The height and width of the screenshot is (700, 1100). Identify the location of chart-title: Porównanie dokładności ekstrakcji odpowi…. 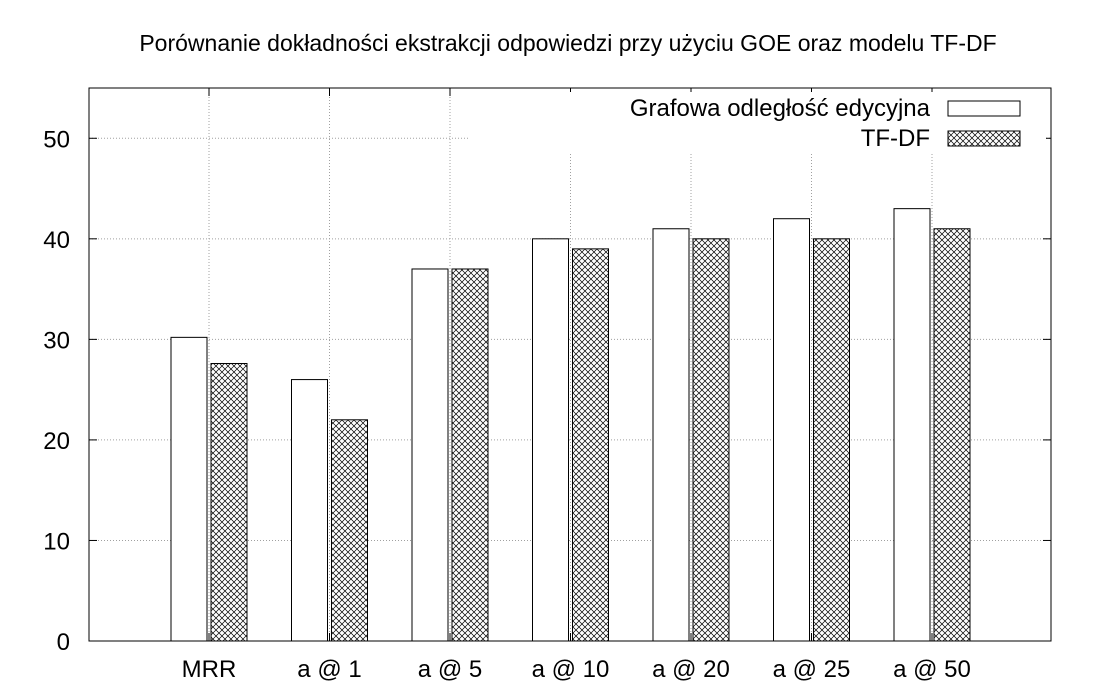
(567, 43).